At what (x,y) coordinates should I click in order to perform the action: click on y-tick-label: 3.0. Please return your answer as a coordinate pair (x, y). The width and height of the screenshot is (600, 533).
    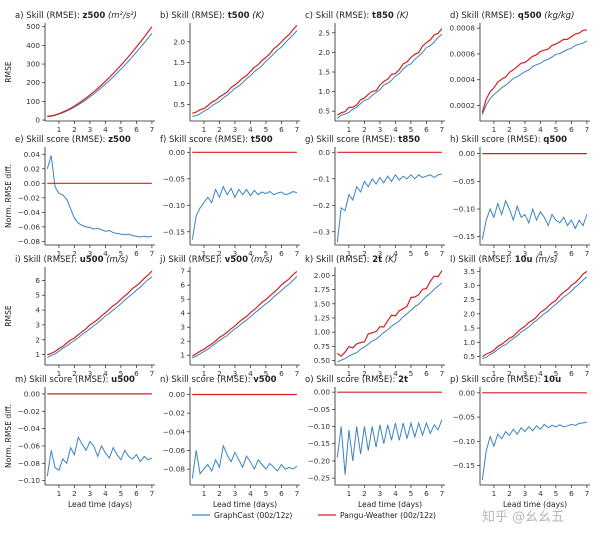
    Looking at the image, I should click on (469, 285).